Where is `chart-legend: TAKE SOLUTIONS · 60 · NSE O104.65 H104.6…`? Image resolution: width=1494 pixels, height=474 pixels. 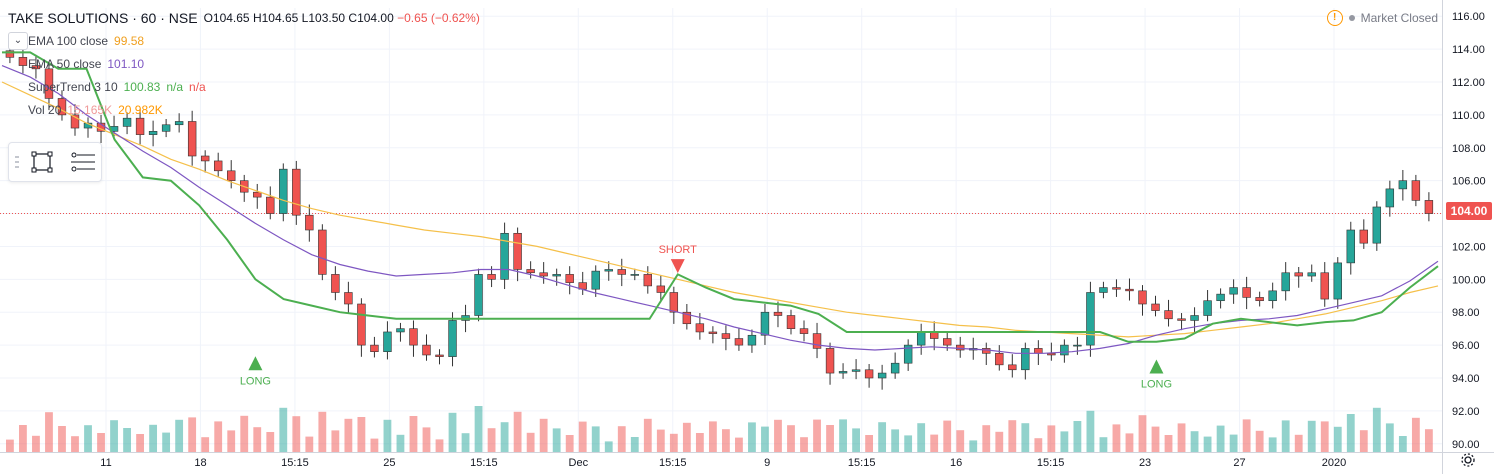 chart-legend: TAKE SOLUTIONS · 60 · NSE O104.65 H104.6… is located at coordinates (244, 63).